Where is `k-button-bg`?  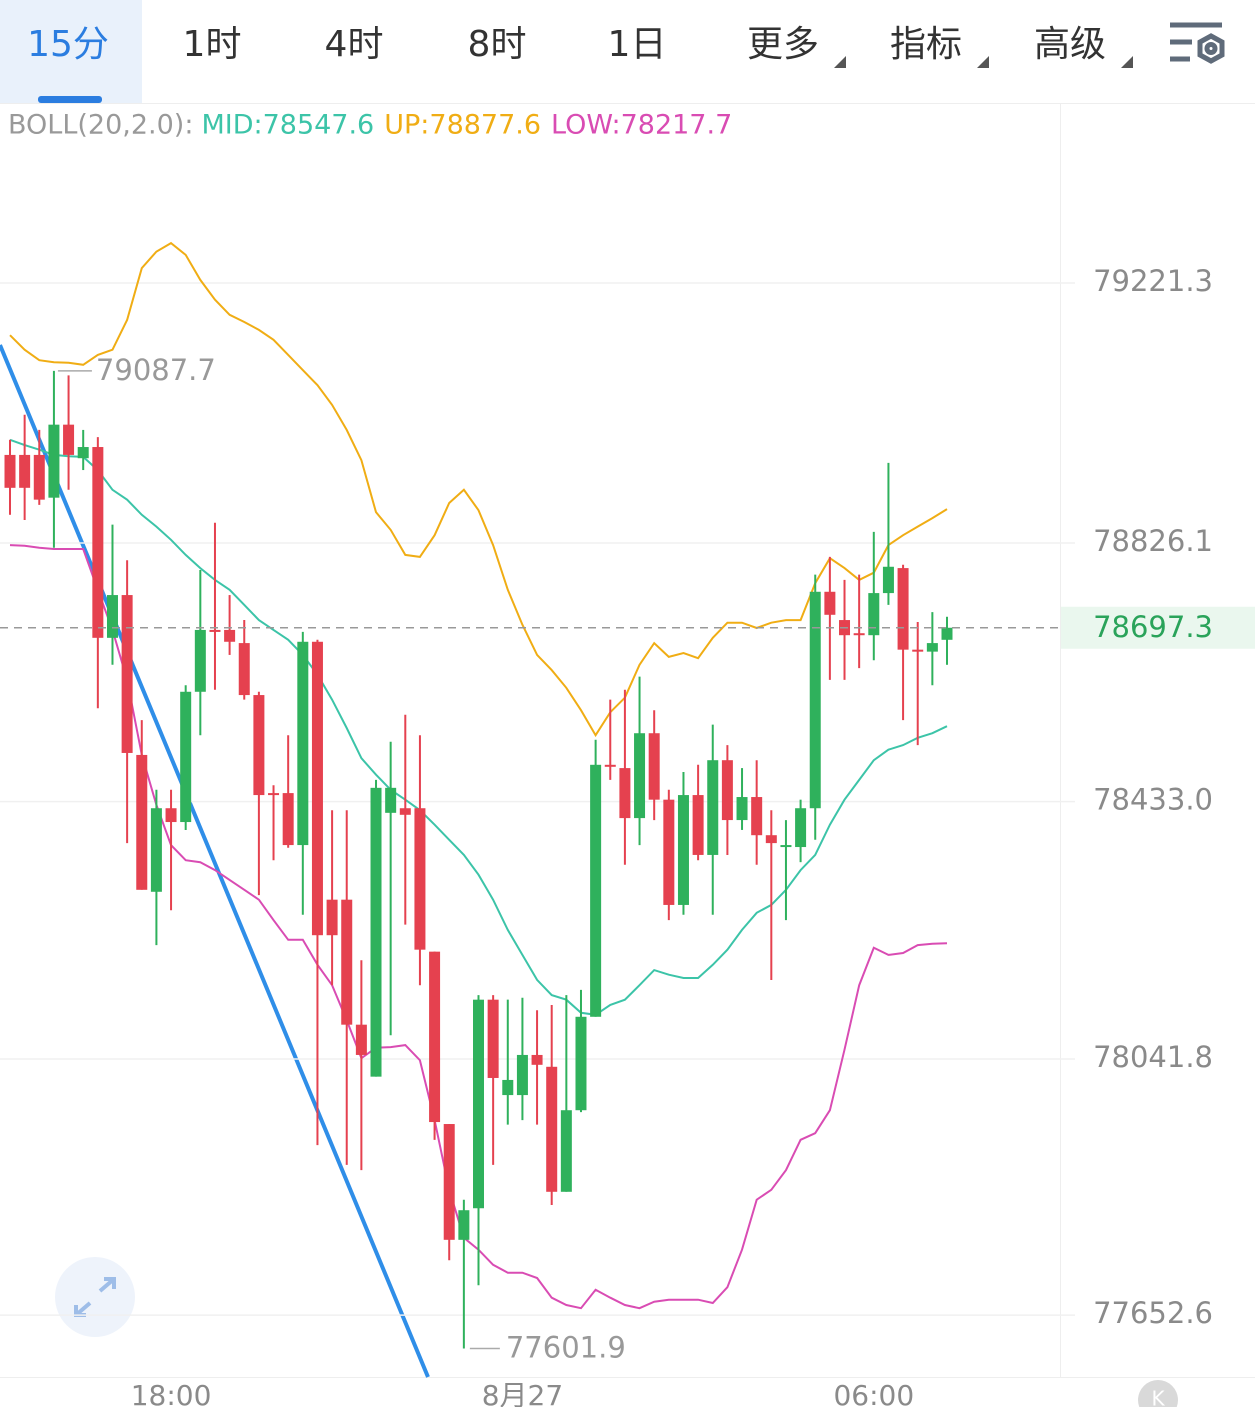 k-button-bg is located at coordinates (1158, 1395).